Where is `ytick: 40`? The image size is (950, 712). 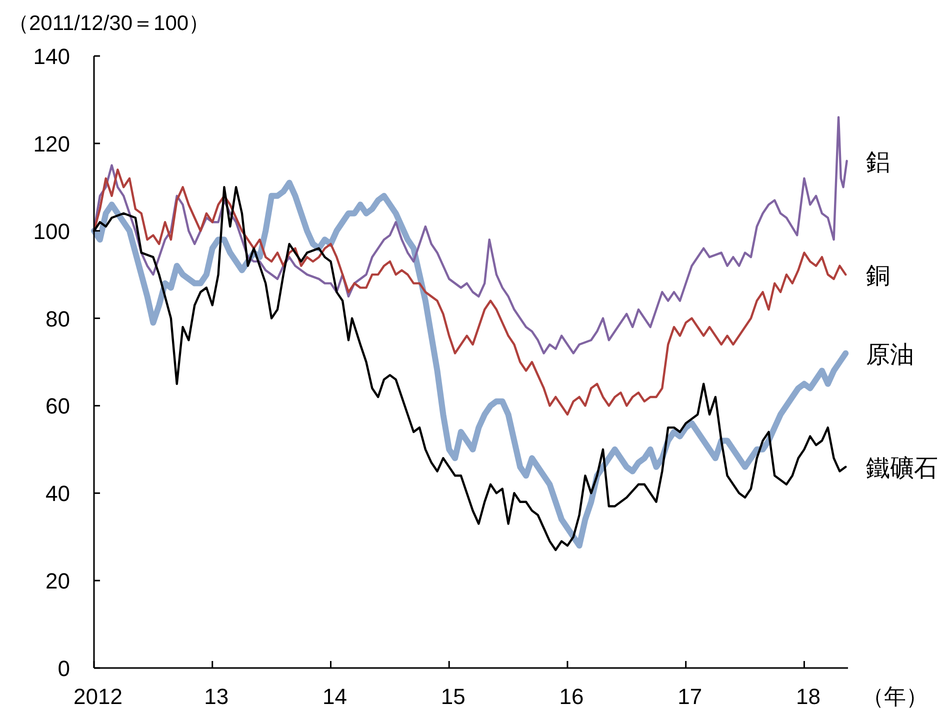
ytick: 40 is located at coordinates (58, 493).